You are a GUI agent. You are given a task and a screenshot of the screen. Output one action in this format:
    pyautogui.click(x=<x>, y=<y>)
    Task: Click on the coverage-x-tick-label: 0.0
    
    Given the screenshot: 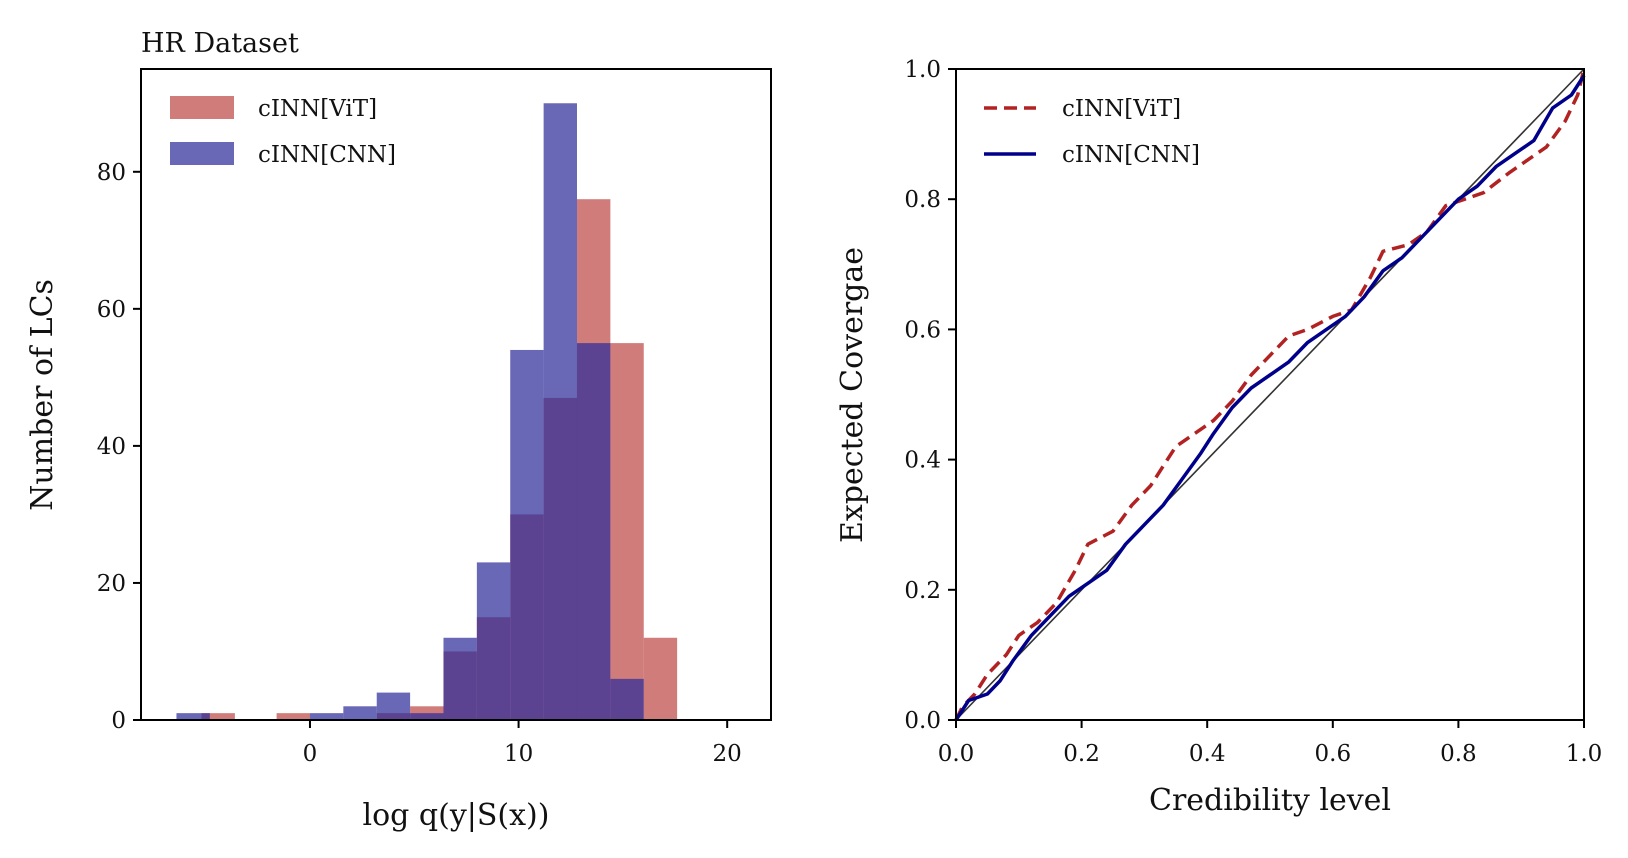 What is the action you would take?
    pyautogui.click(x=956, y=754)
    